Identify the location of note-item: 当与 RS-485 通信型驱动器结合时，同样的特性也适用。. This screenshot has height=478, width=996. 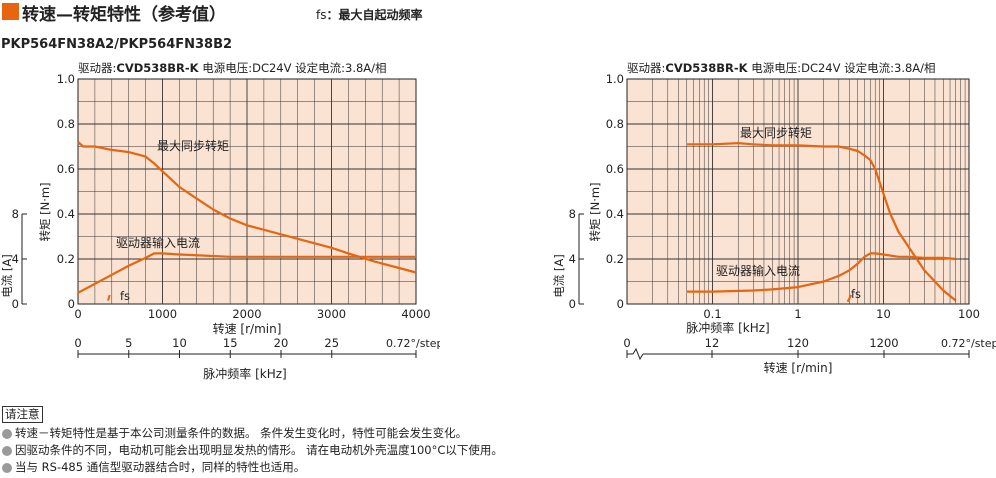
(352, 467).